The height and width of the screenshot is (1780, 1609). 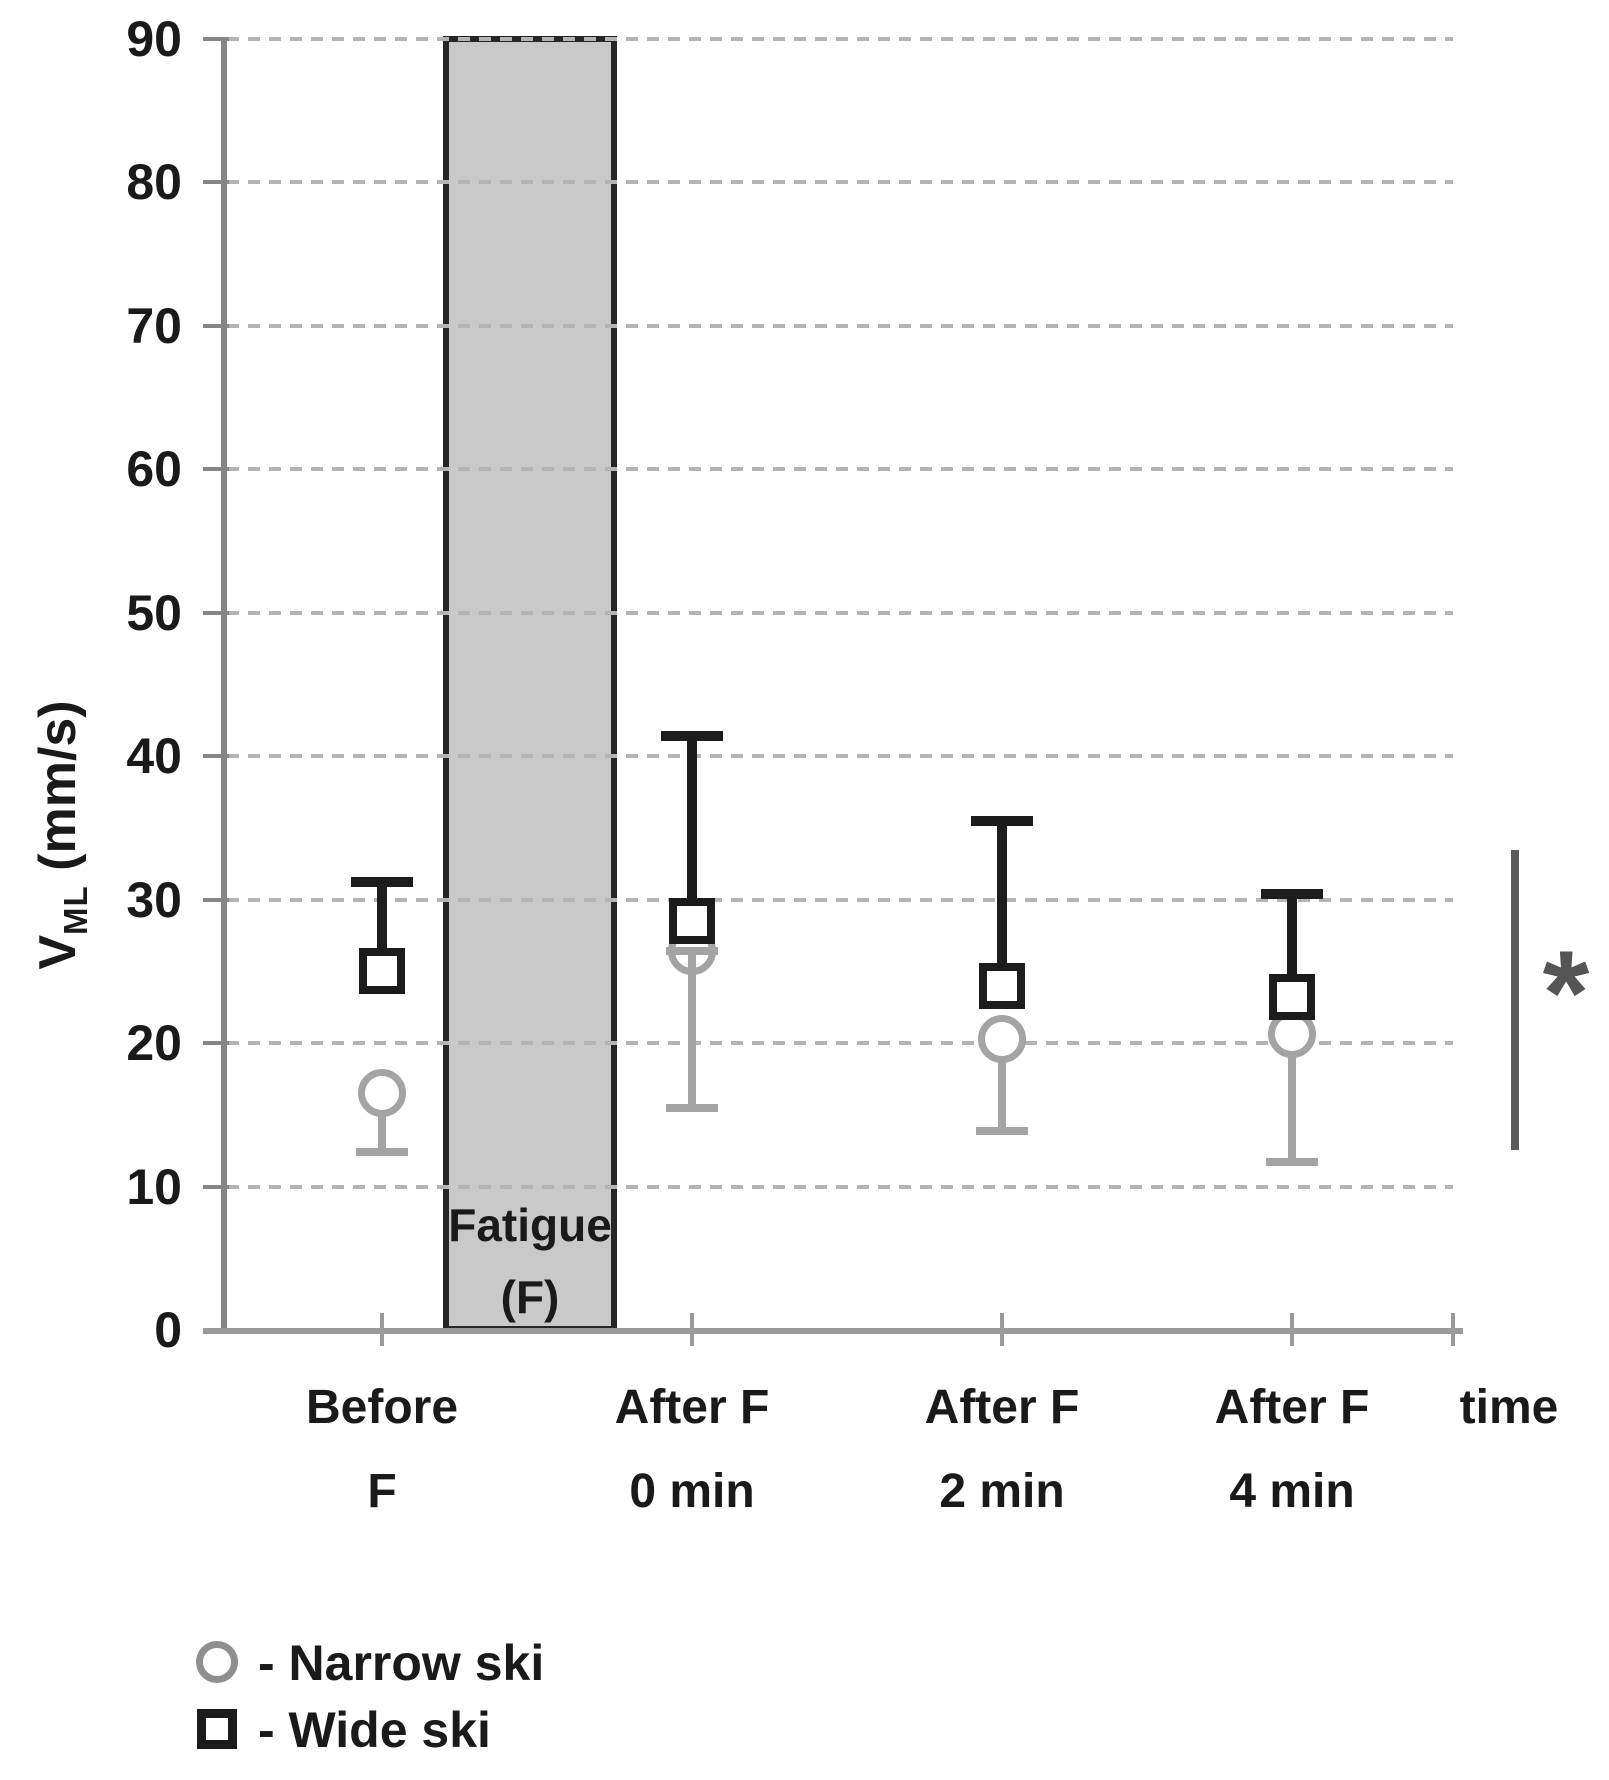 What do you see at coordinates (1002, 1407) in the screenshot?
I see `x-label-2-line1: After F` at bounding box center [1002, 1407].